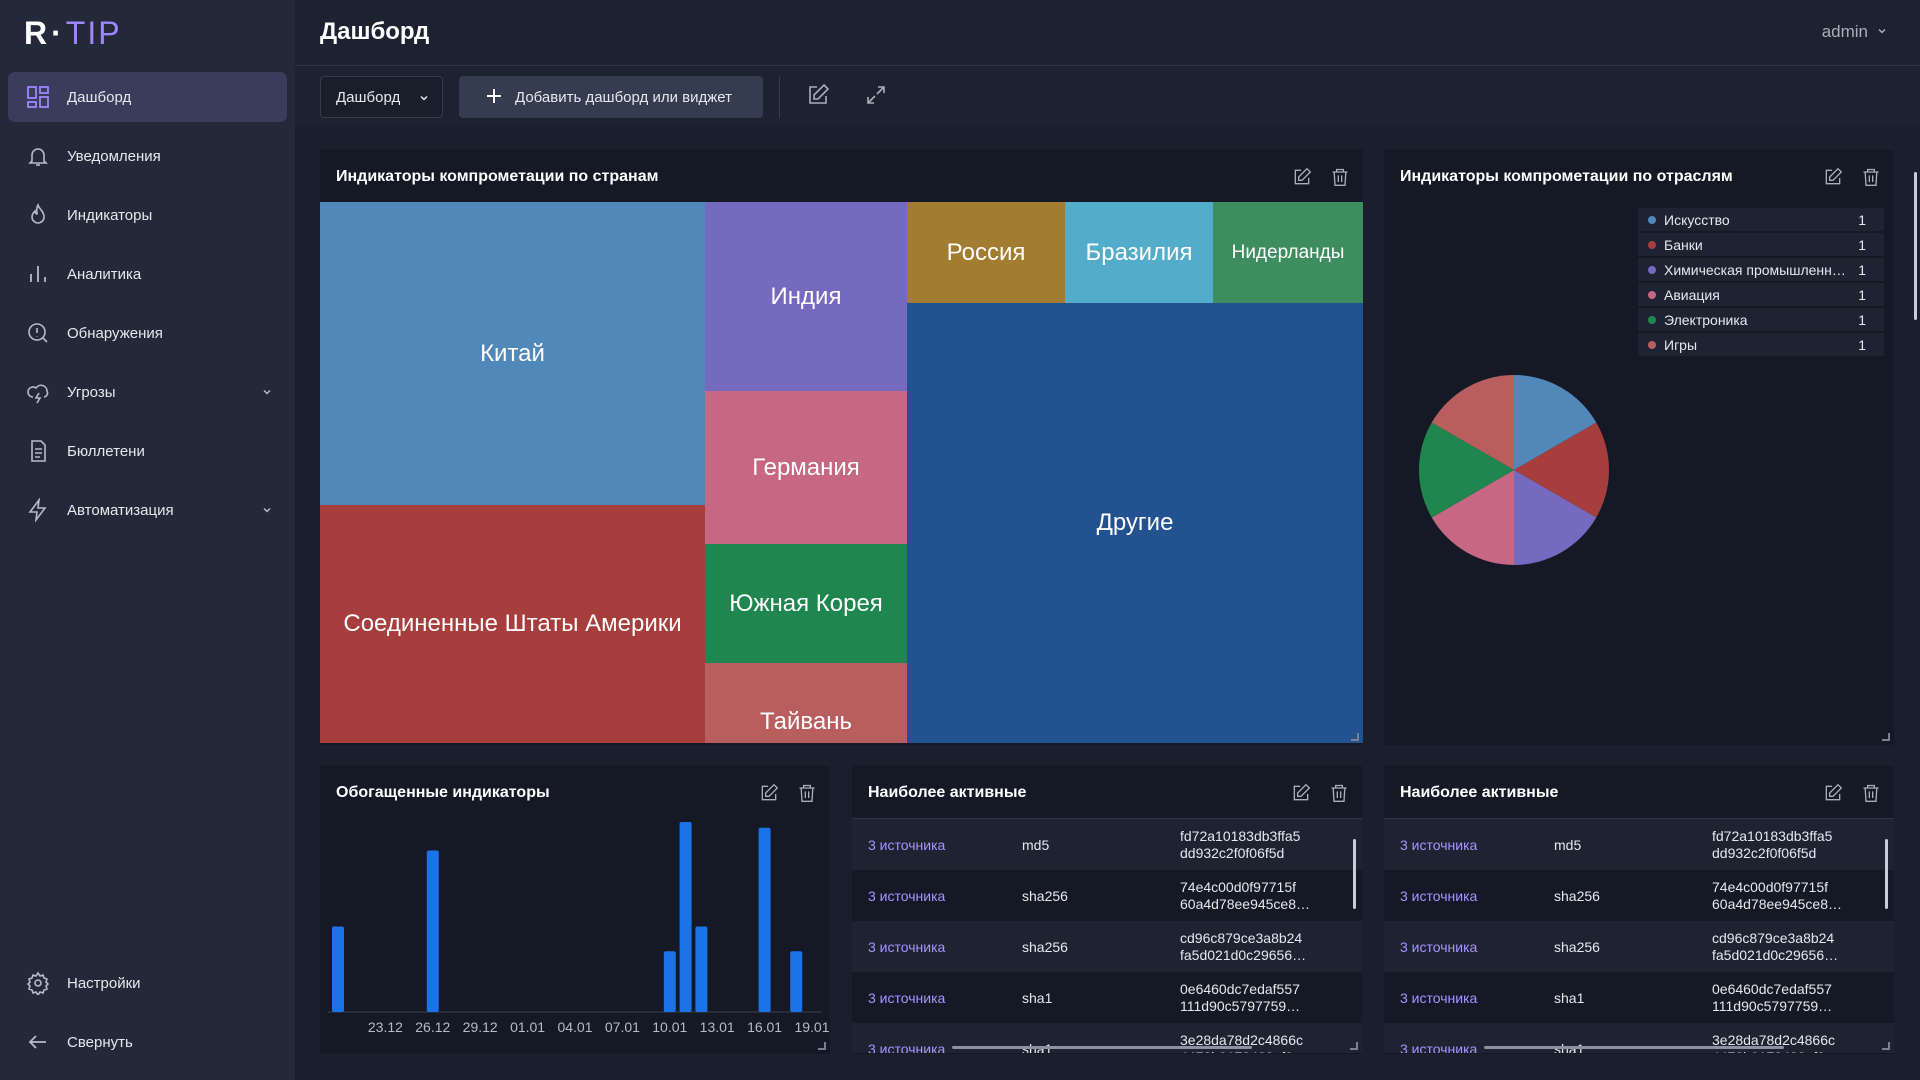  I want to click on treemap-cell: Индия, so click(806, 296).